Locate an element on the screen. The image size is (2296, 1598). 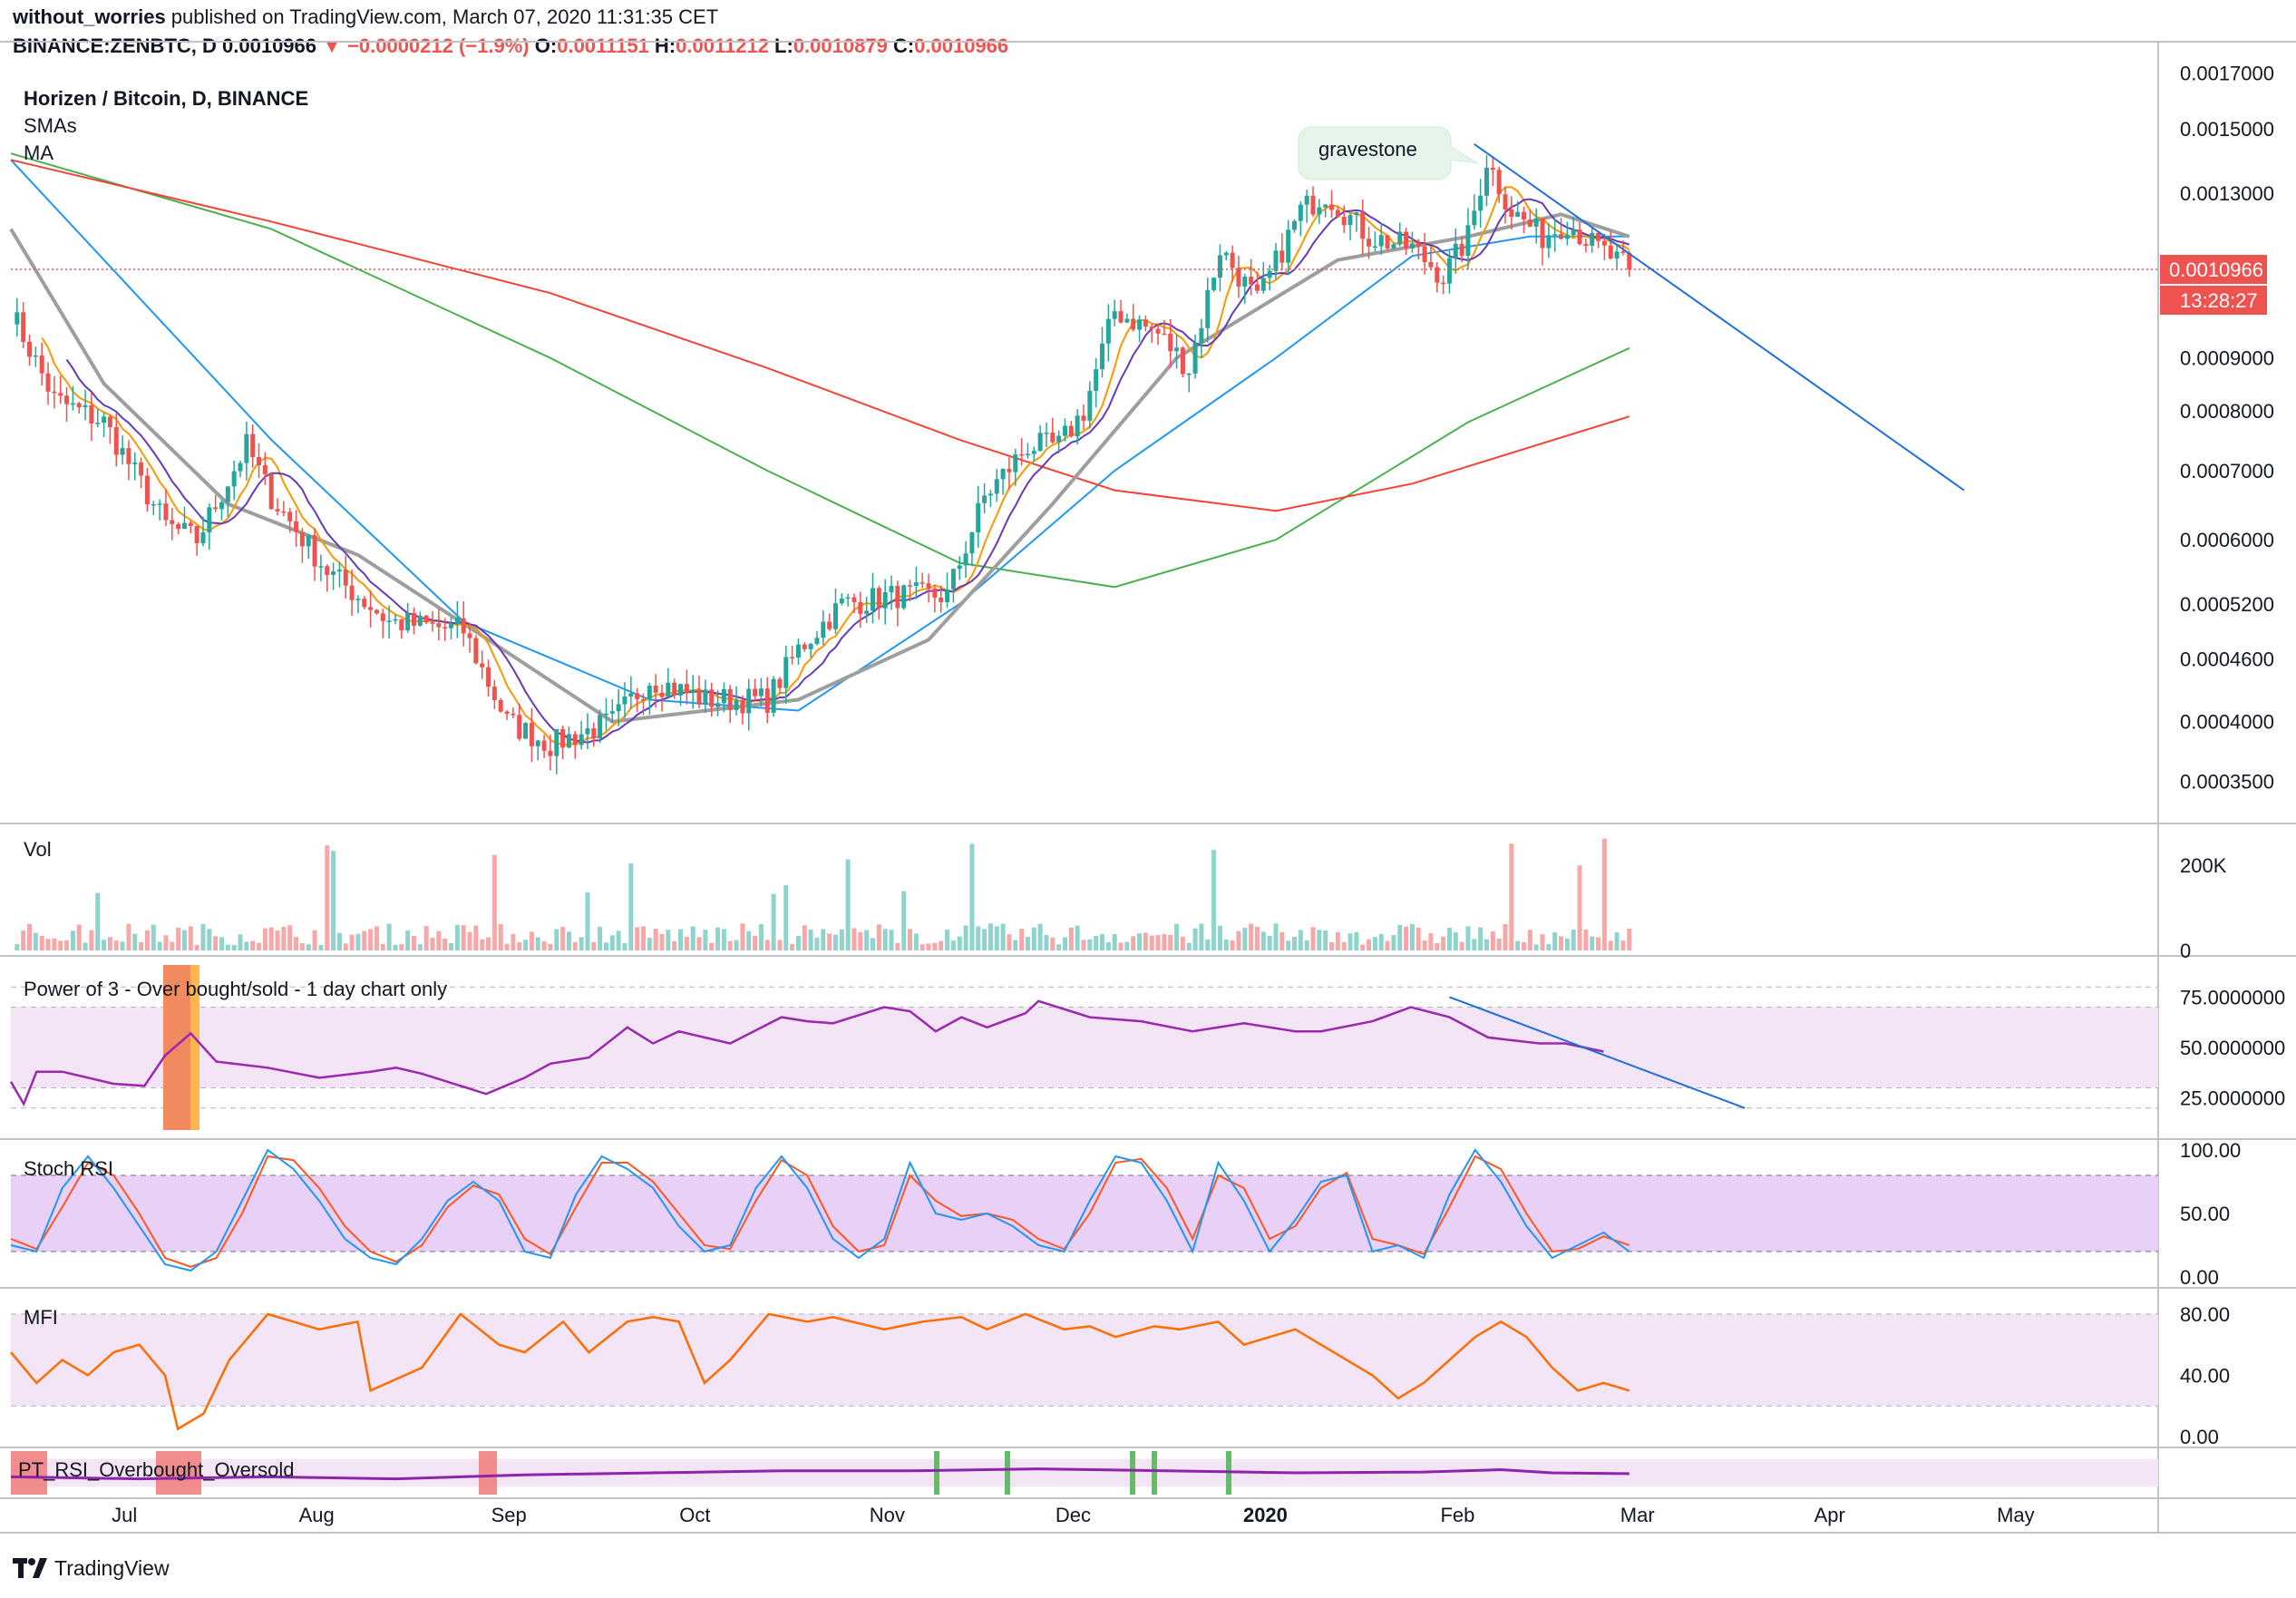
open-label: O: is located at coordinates (546, 45).